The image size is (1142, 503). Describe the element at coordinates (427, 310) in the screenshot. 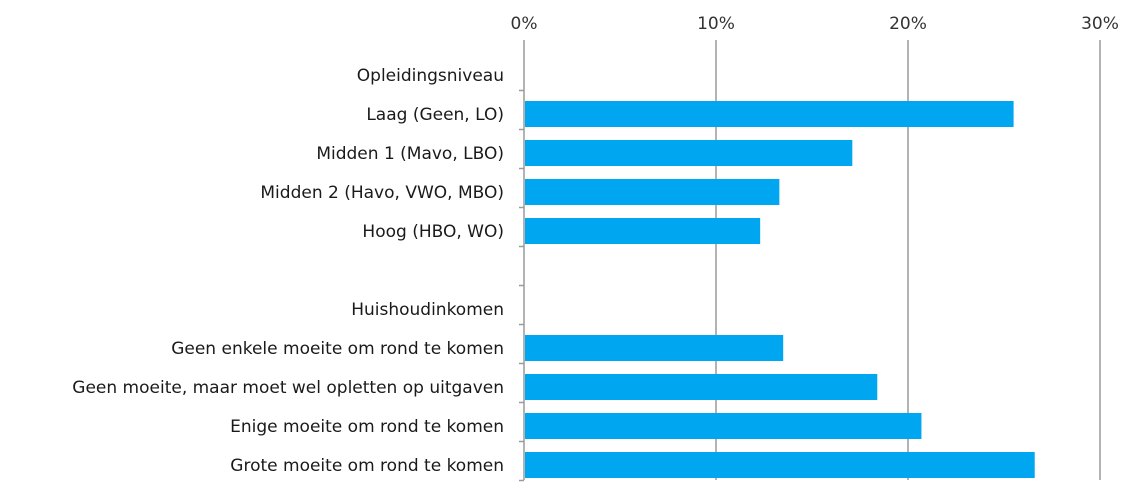

I see `category-label: Huishoudinkomen` at that location.